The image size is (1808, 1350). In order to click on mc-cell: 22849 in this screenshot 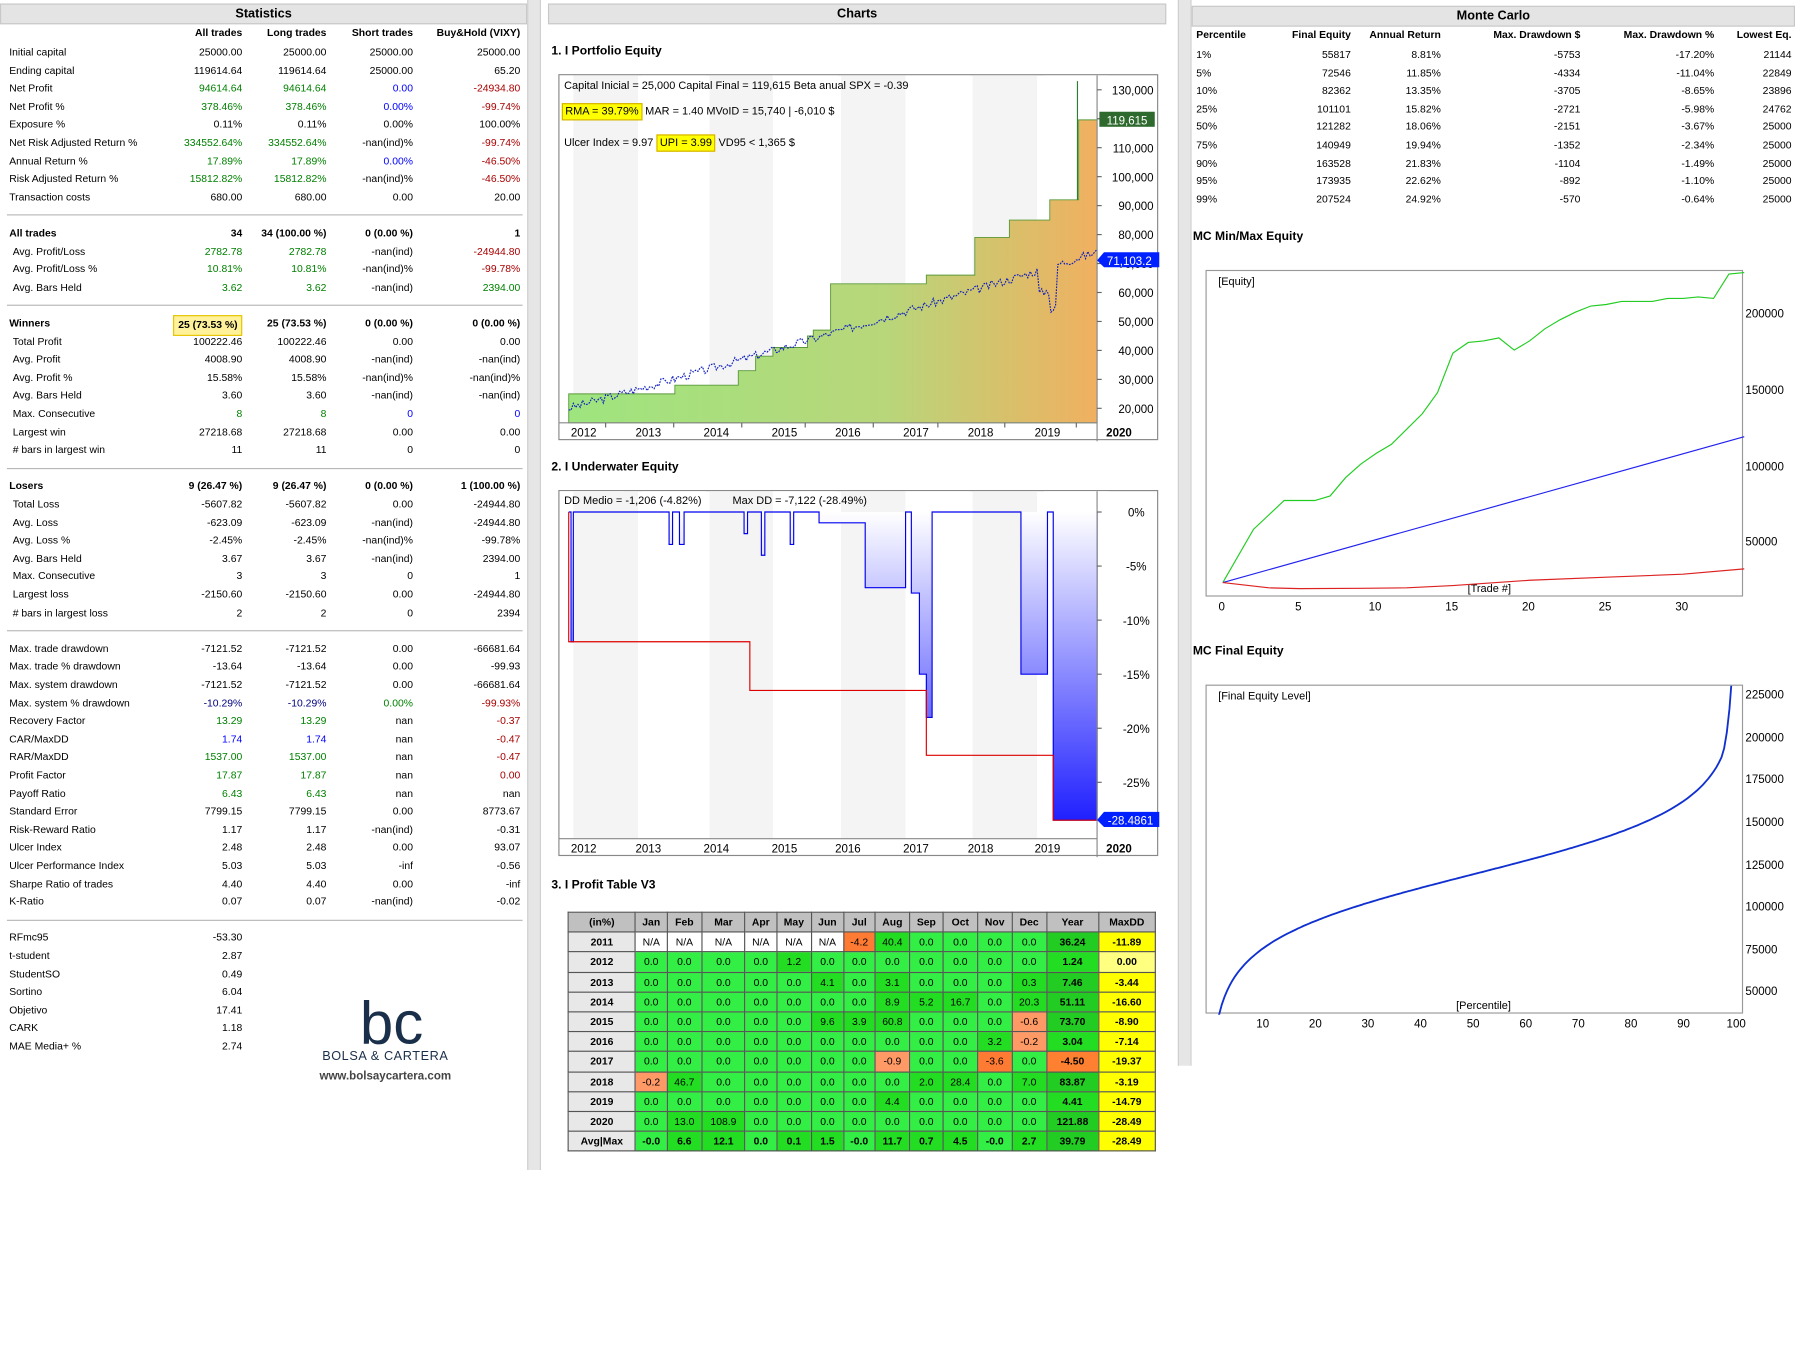, I will do `click(1777, 72)`.